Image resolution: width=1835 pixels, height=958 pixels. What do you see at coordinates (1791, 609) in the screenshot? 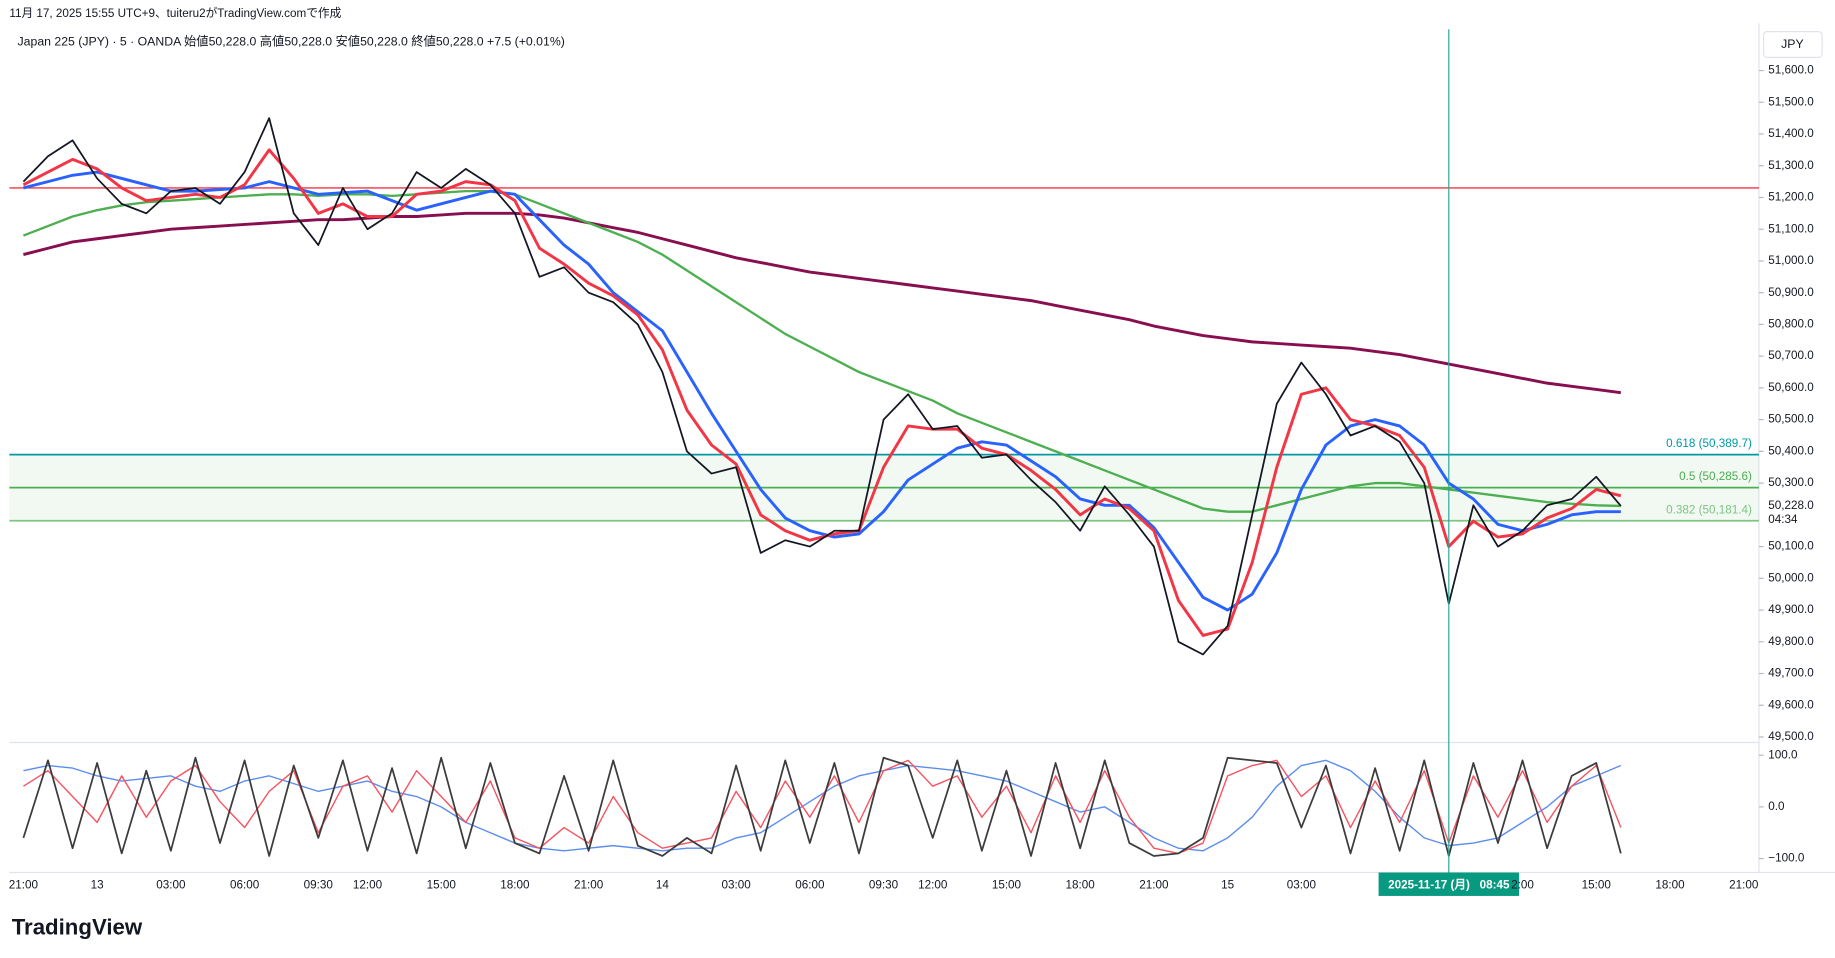
I see `y-tick-label: 49,900.0` at bounding box center [1791, 609].